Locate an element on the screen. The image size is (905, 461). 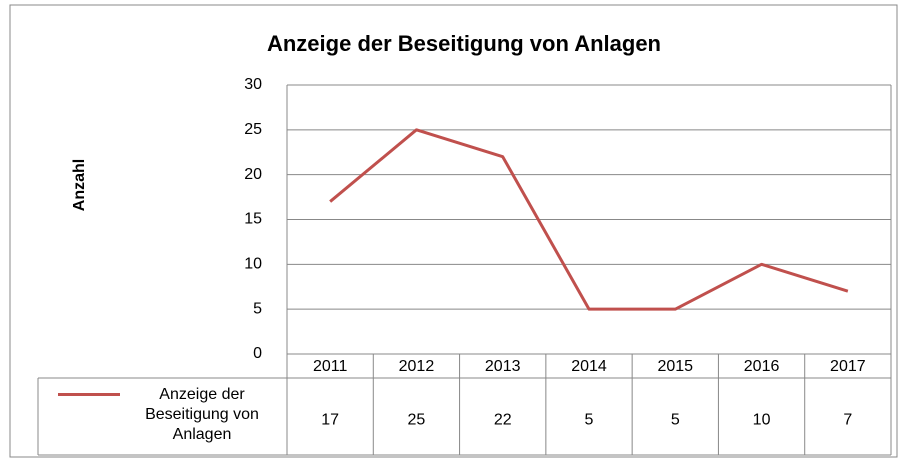
table-value: 7 is located at coordinates (847, 420).